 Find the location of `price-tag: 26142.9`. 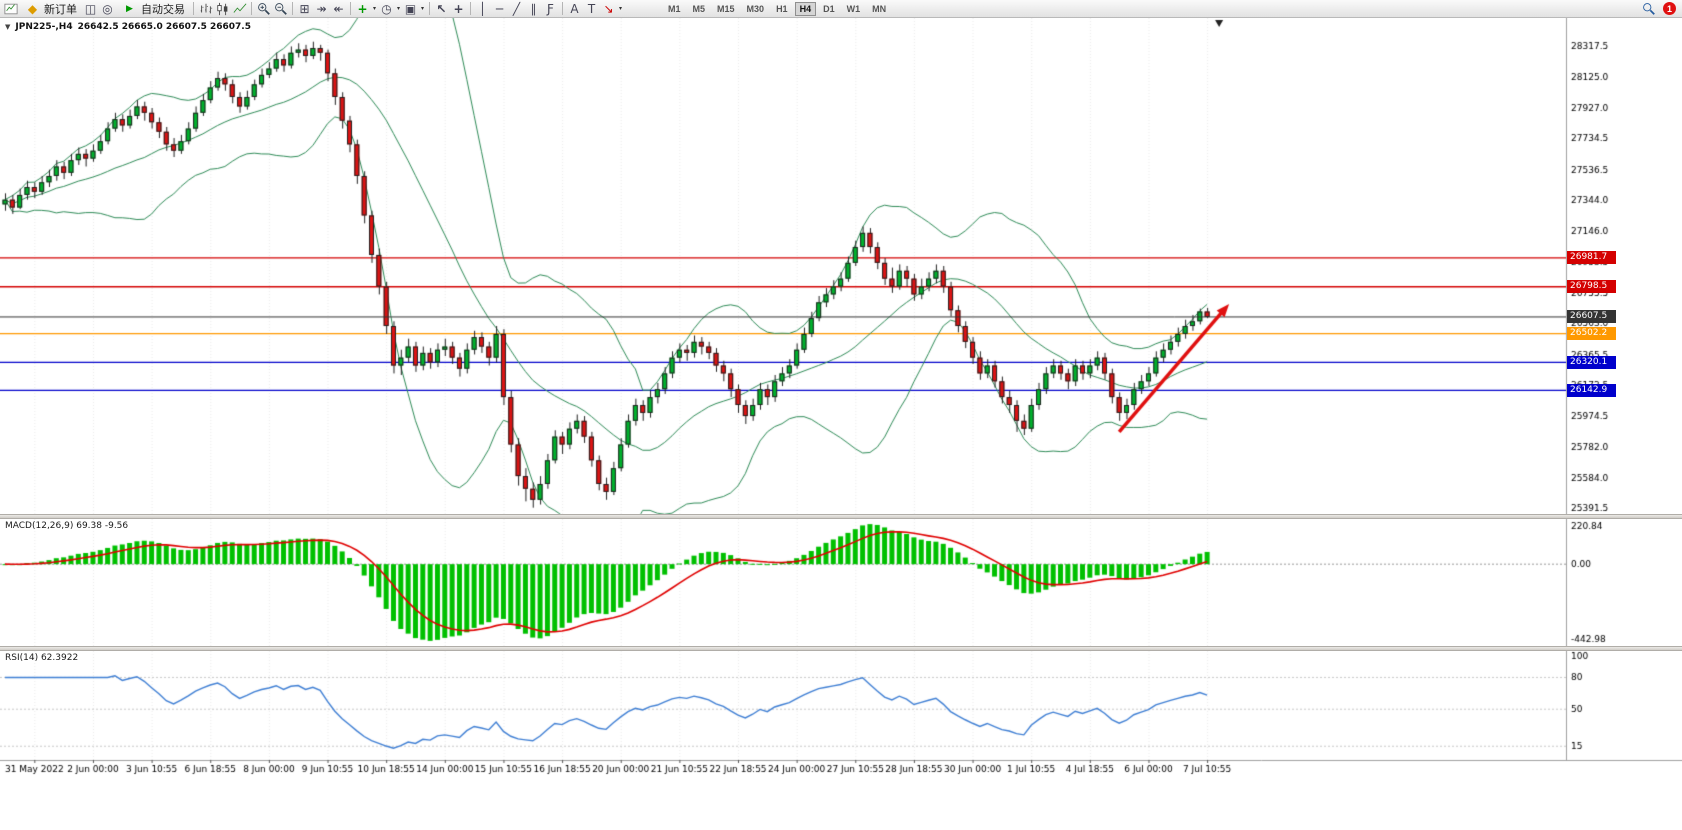

price-tag: 26142.9 is located at coordinates (1591, 390).